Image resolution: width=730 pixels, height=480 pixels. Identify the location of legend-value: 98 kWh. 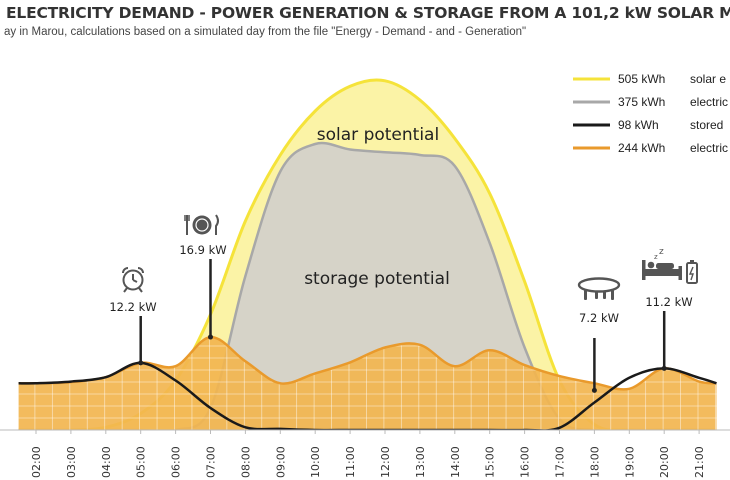
(638, 125).